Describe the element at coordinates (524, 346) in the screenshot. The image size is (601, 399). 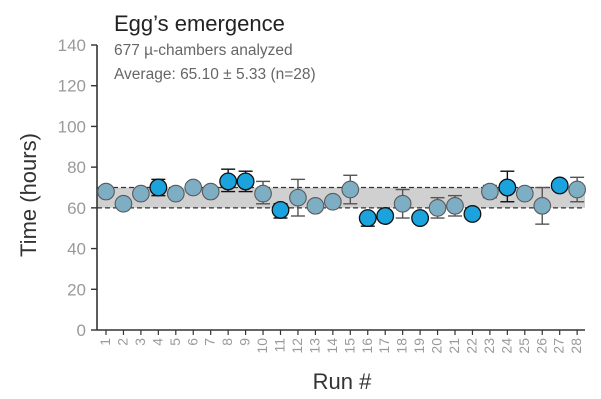
I see `x-tick-label: 25` at that location.